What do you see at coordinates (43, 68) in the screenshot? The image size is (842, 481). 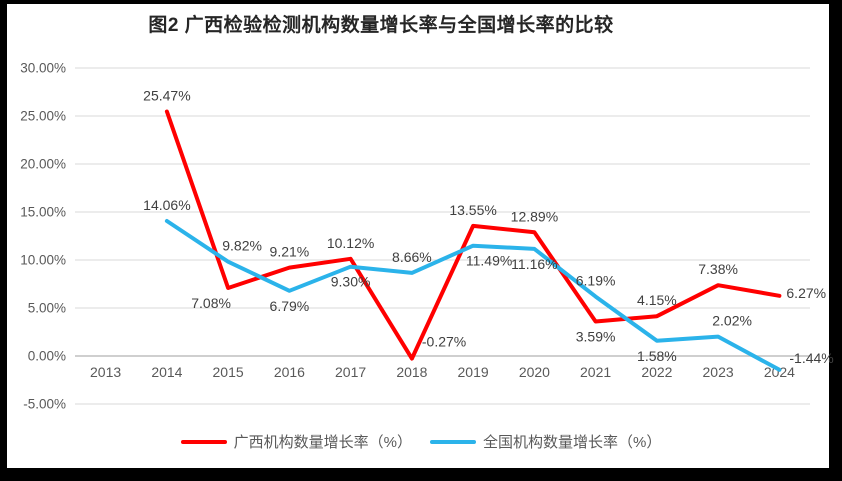 I see `y-axis-tick-label: 30.00%` at bounding box center [43, 68].